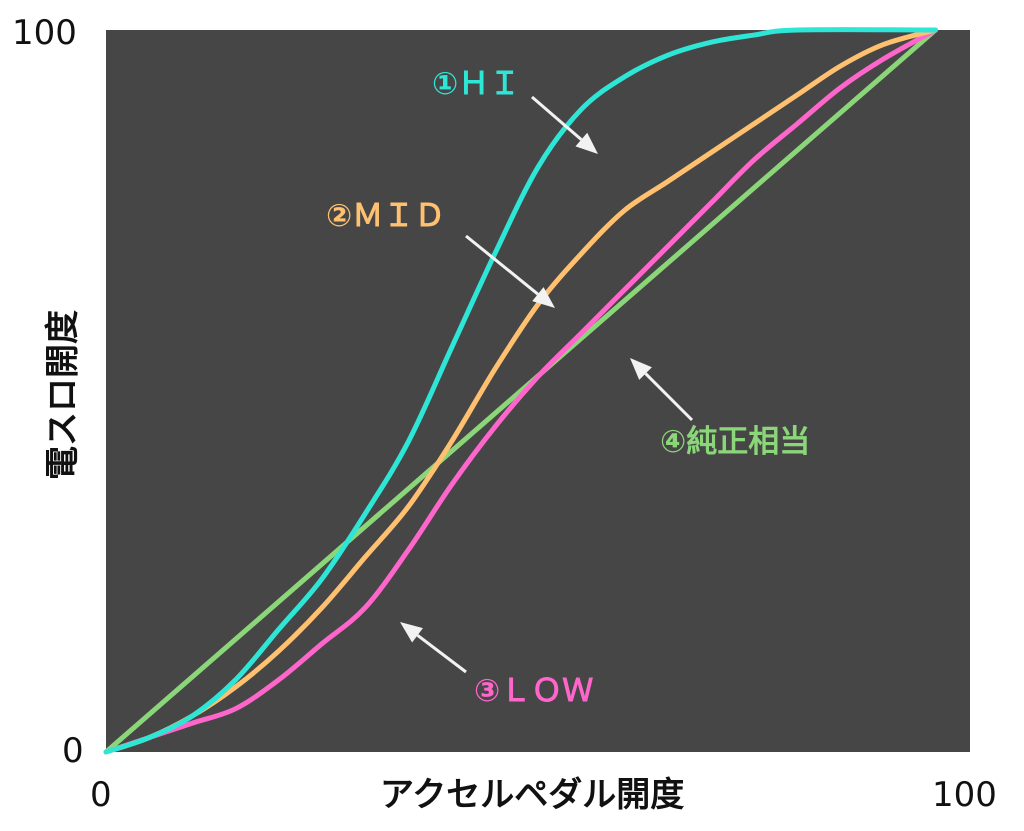  I want to click on label-stock: ④純正相当, so click(735, 442).